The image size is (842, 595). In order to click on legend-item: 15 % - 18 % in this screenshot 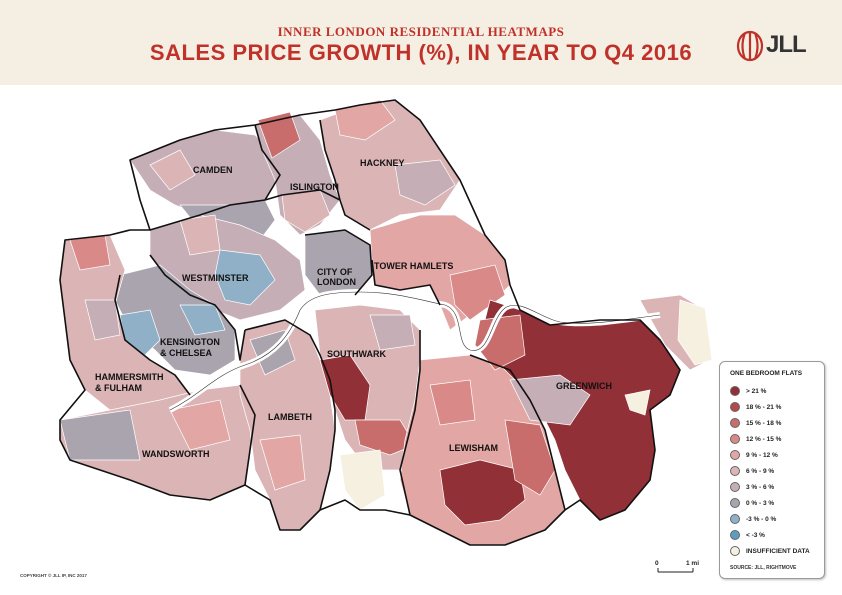, I will do `click(755, 423)`.